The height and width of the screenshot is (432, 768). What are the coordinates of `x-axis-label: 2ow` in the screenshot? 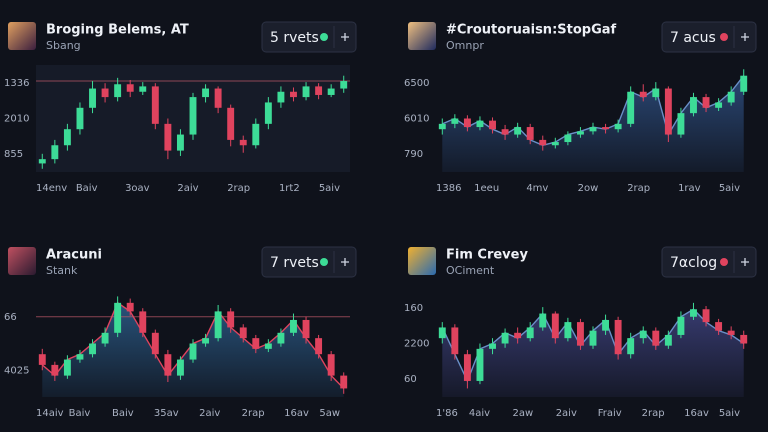 It's located at (588, 188).